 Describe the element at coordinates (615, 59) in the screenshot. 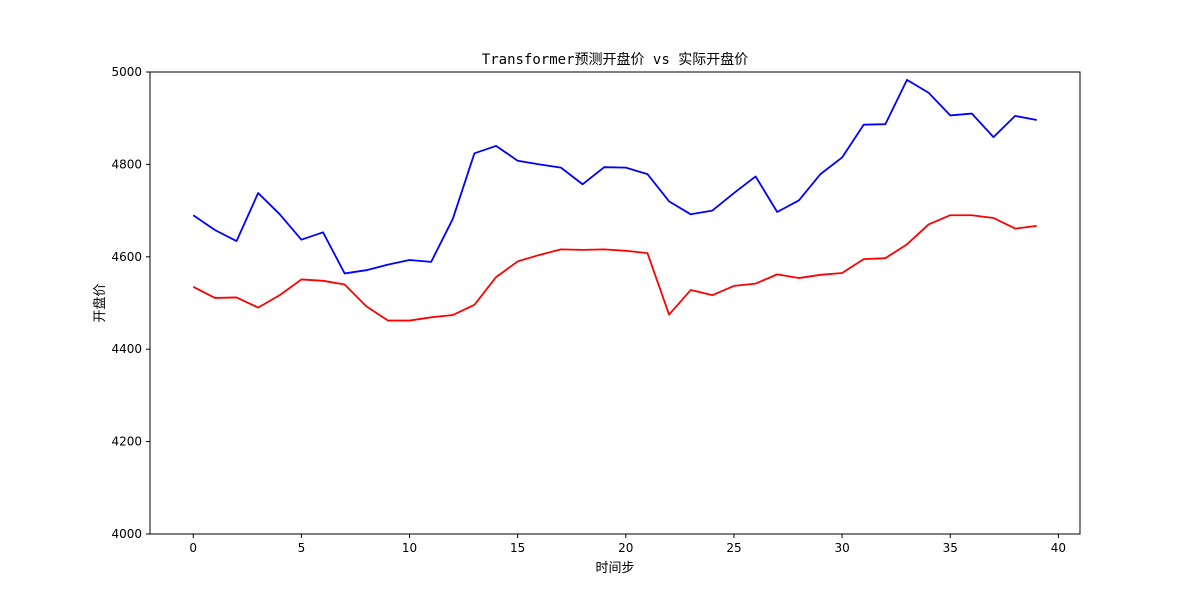

I see `chart-title: Transformer预测开盘价 vs 实际开盘价` at that location.